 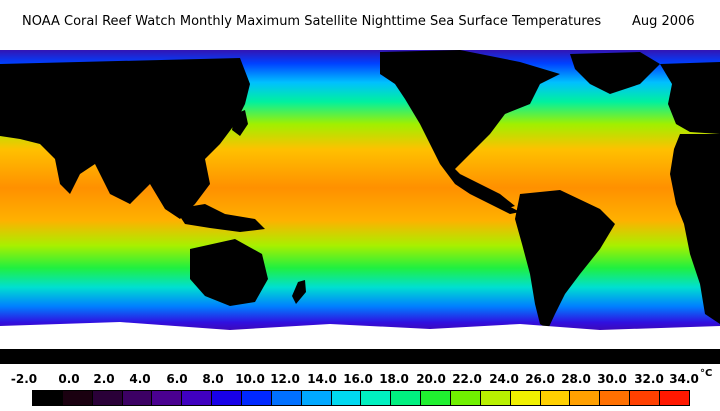 What do you see at coordinates (285, 379) in the screenshot?
I see `legend-tick: 12.0` at bounding box center [285, 379].